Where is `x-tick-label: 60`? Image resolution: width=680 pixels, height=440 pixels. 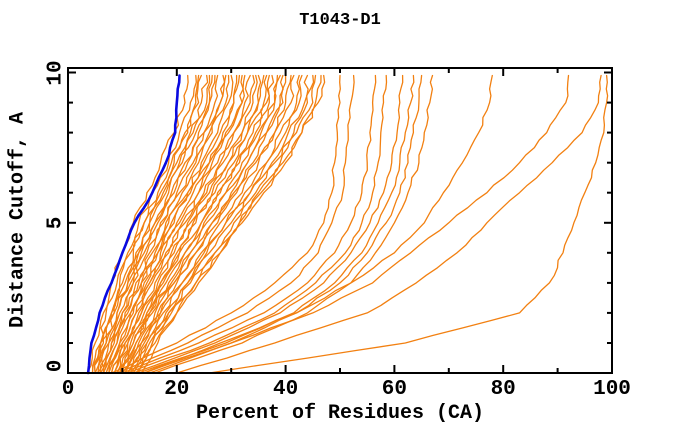 x-tick-label: 60 is located at coordinates (394, 389).